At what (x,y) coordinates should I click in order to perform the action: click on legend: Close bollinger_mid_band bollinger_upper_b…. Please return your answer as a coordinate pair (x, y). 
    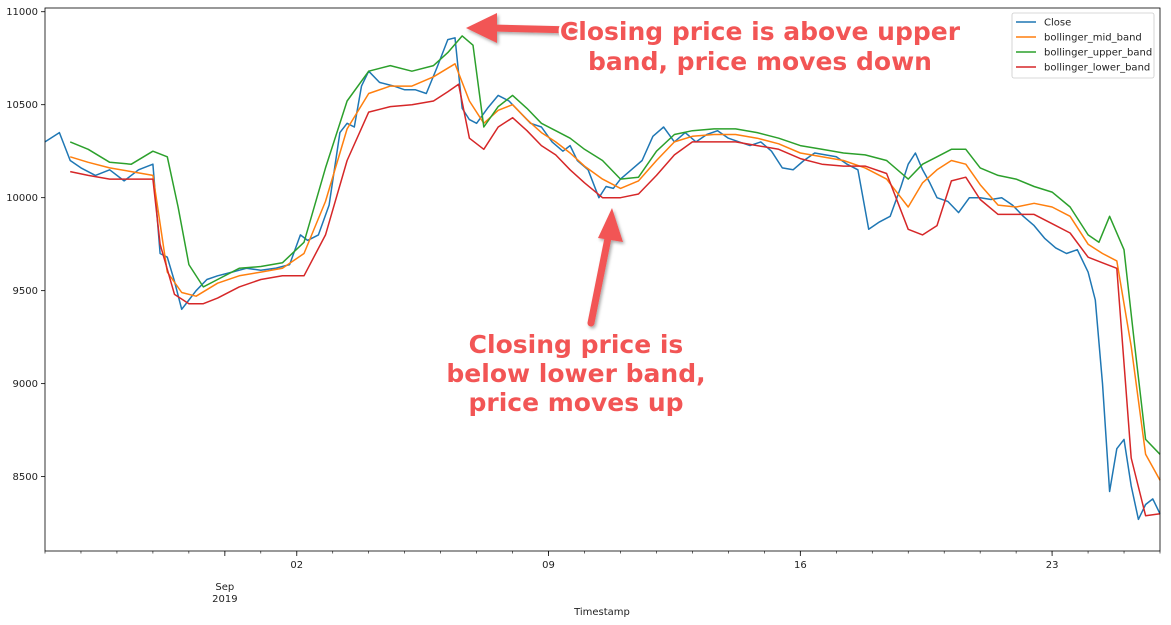
    Looking at the image, I should click on (1083, 45).